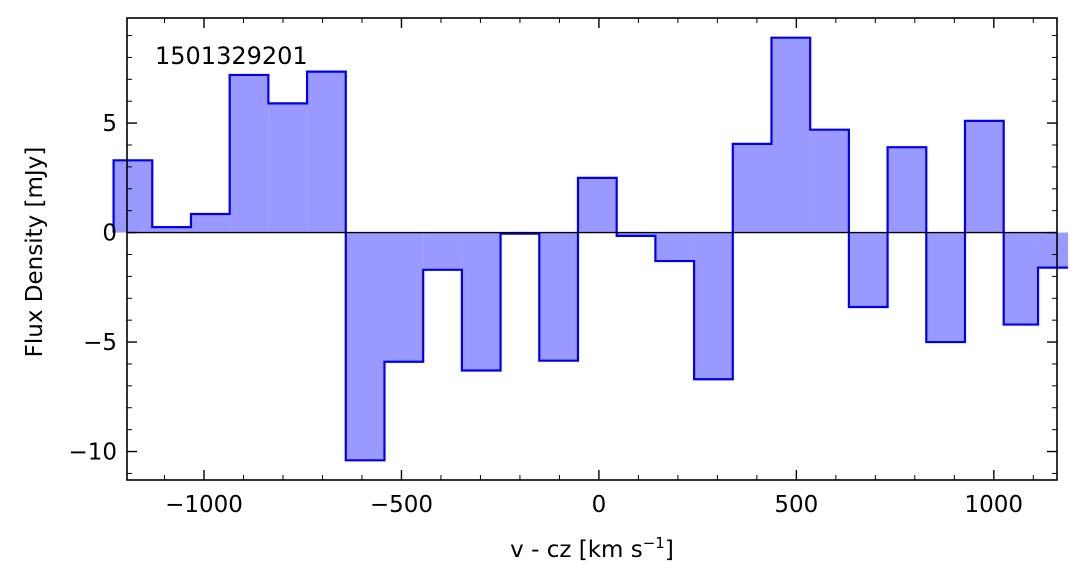 The width and height of the screenshot is (1077, 584). I want to click on spectrum-id-annotation: 1501329201, so click(231, 56).